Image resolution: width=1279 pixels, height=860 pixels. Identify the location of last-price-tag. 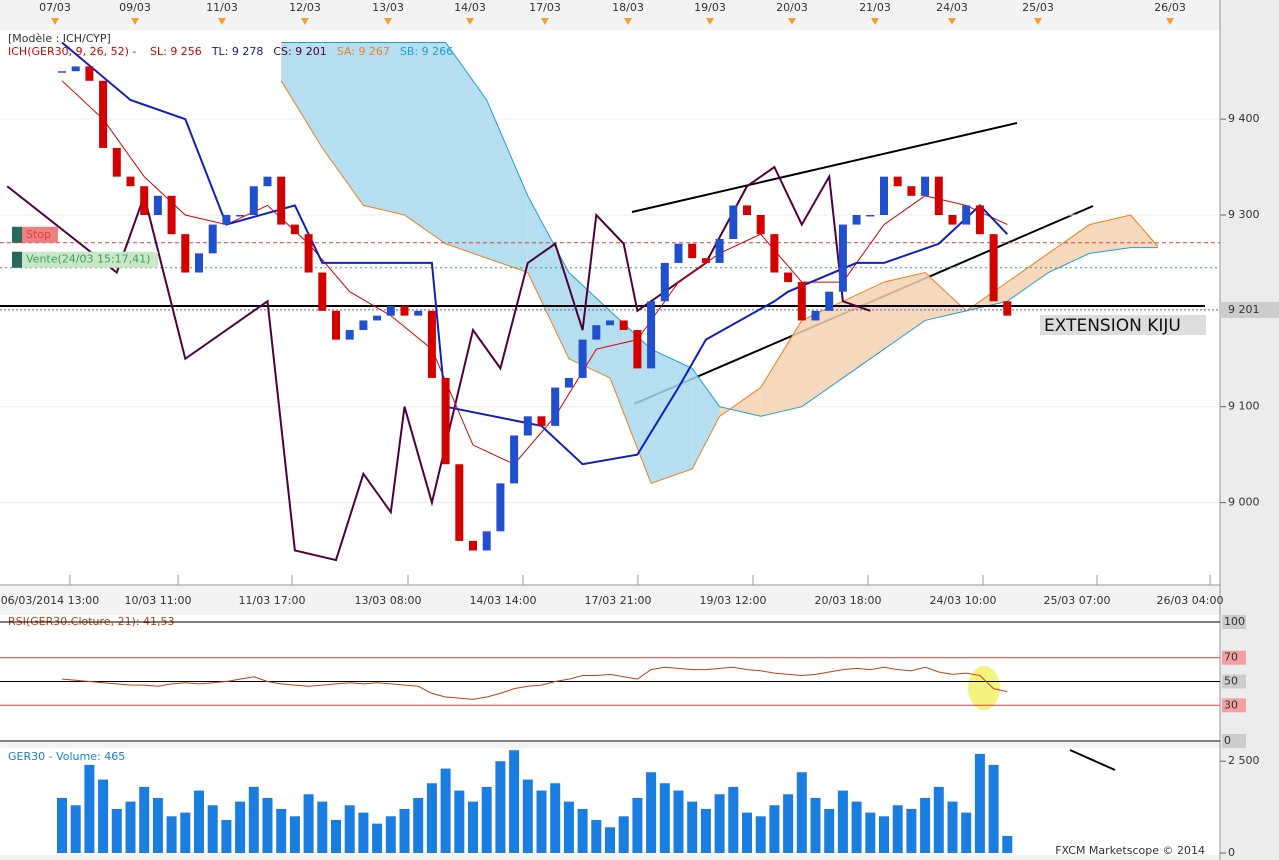
(1249, 309).